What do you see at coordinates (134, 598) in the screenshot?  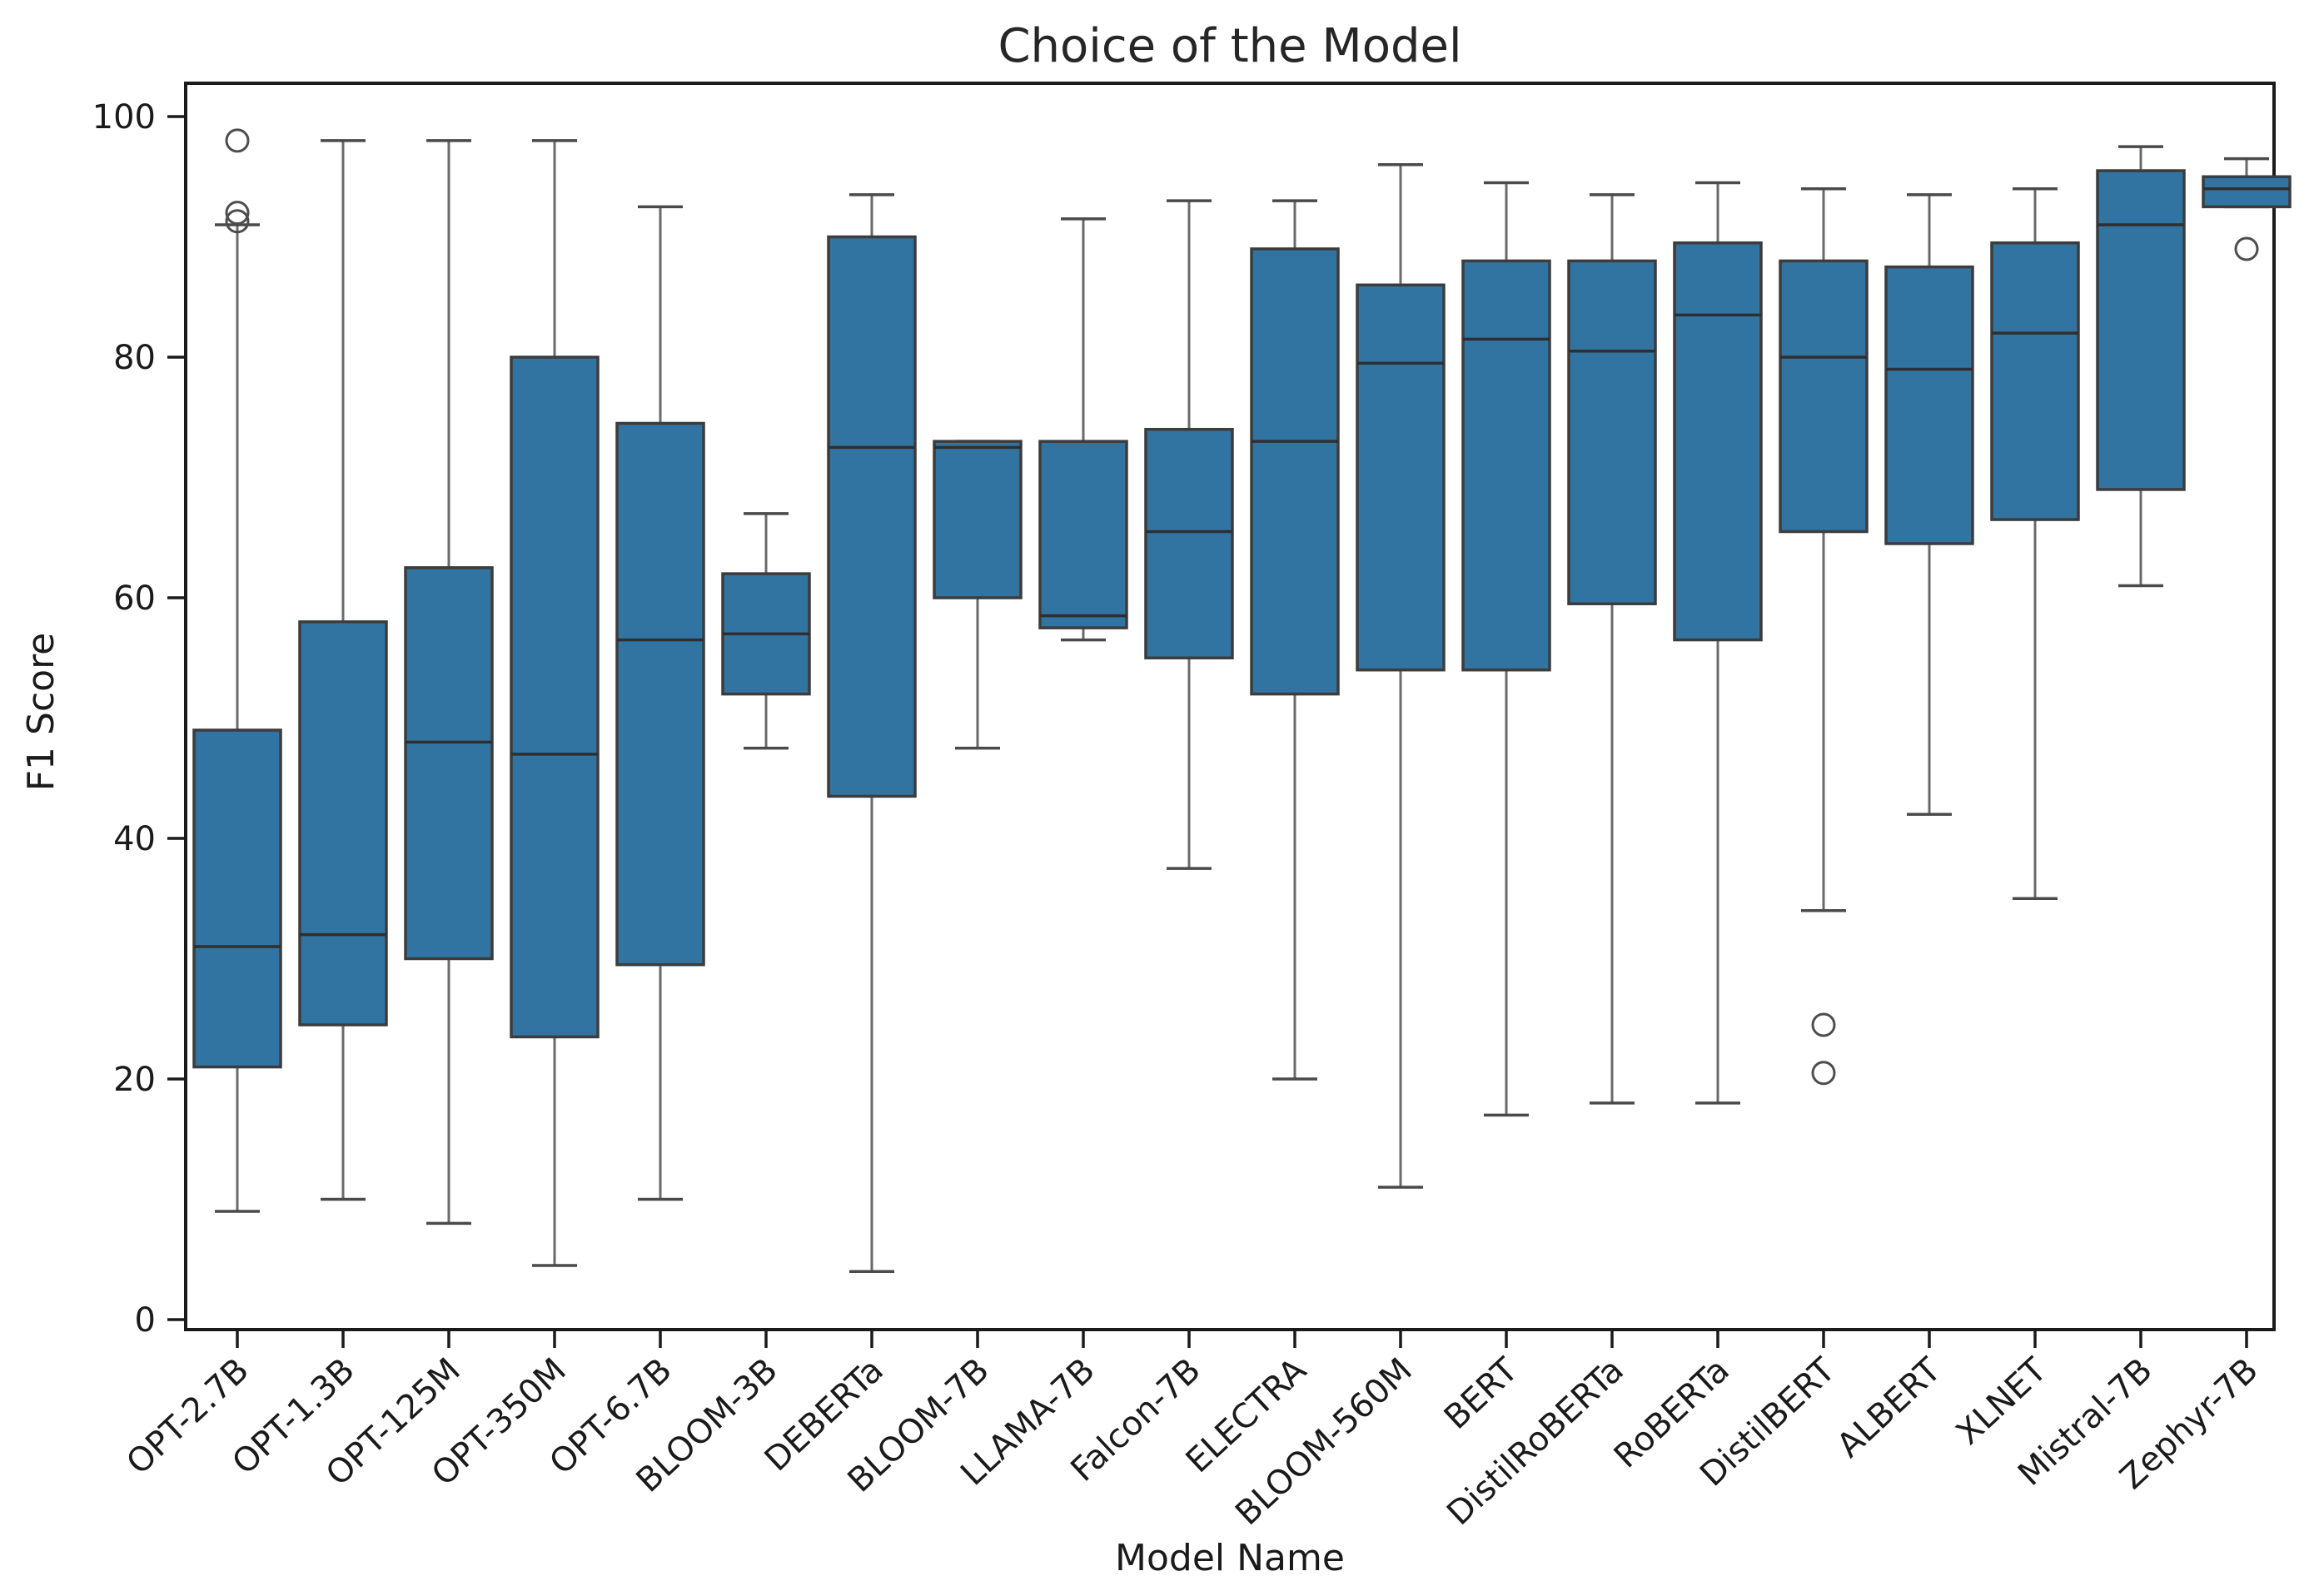 I see `y-tick-label: 60` at bounding box center [134, 598].